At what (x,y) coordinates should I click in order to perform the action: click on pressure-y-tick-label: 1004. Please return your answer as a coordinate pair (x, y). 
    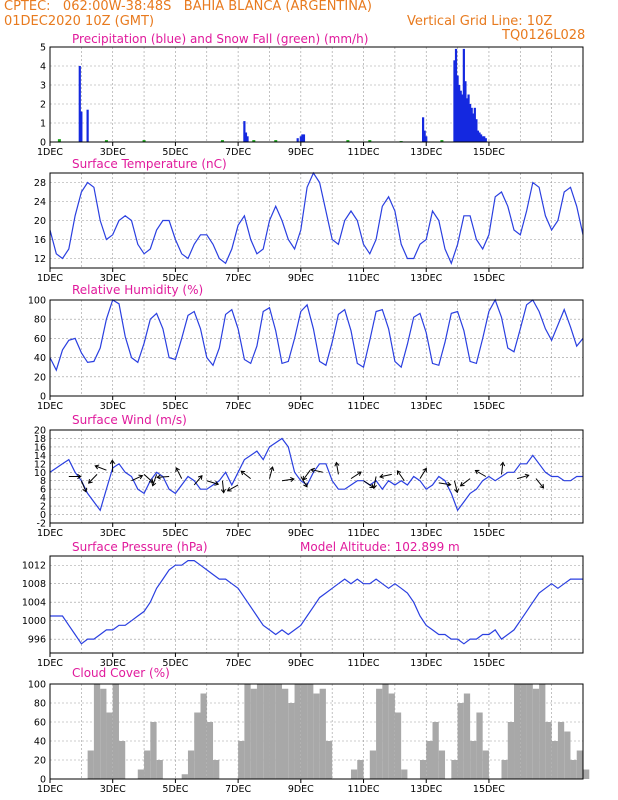
    Looking at the image, I should click on (34, 603).